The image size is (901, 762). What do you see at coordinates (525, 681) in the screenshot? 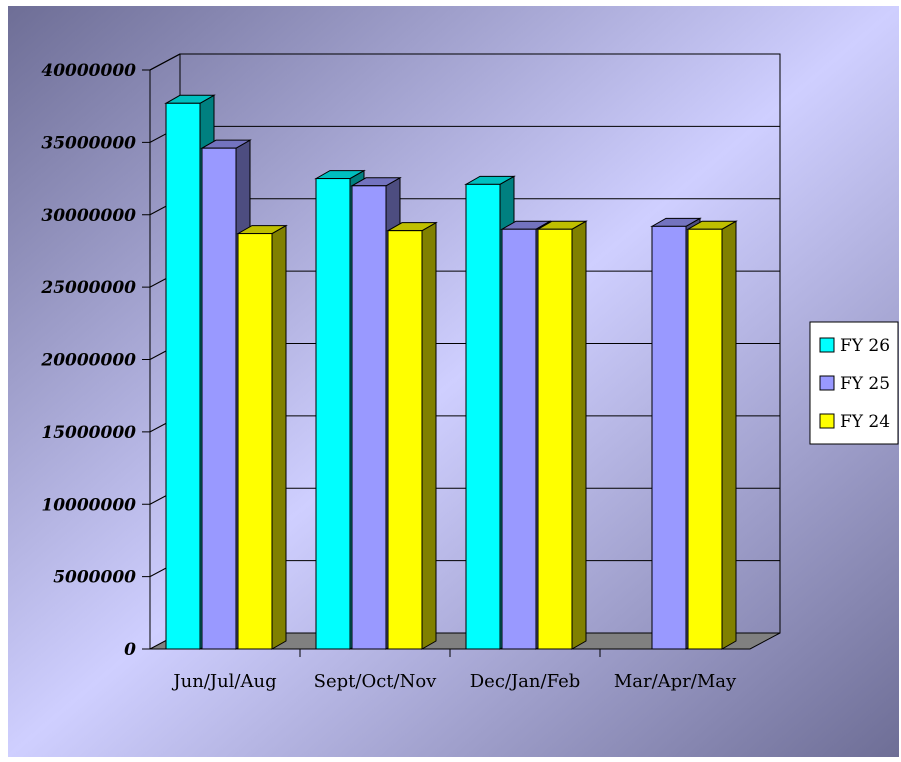
I see `x-tick-label: Dec/Jan/Feb` at bounding box center [525, 681].